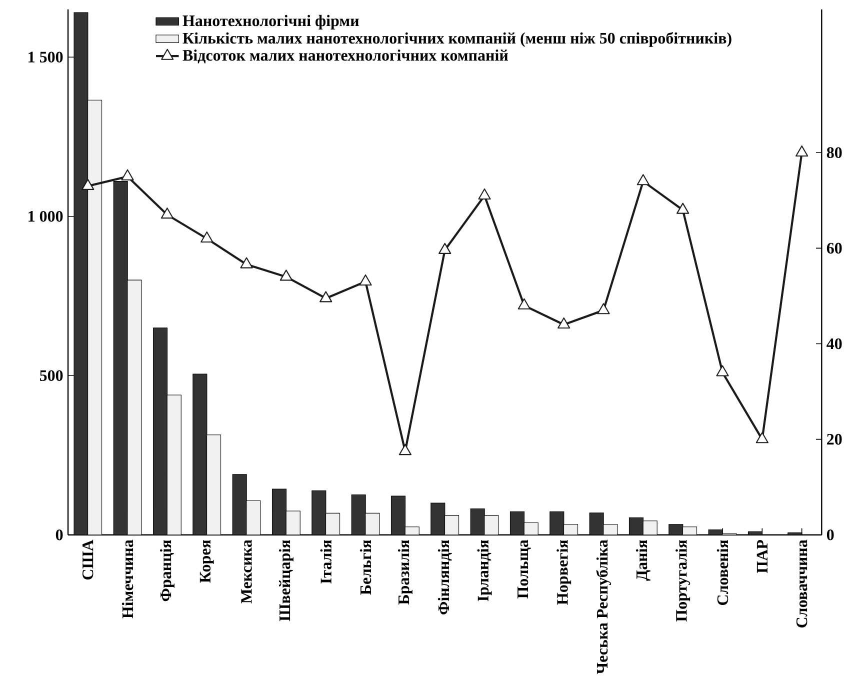  Describe the element at coordinates (88, 560) in the screenshot. I see `x-tick-label: США` at that location.